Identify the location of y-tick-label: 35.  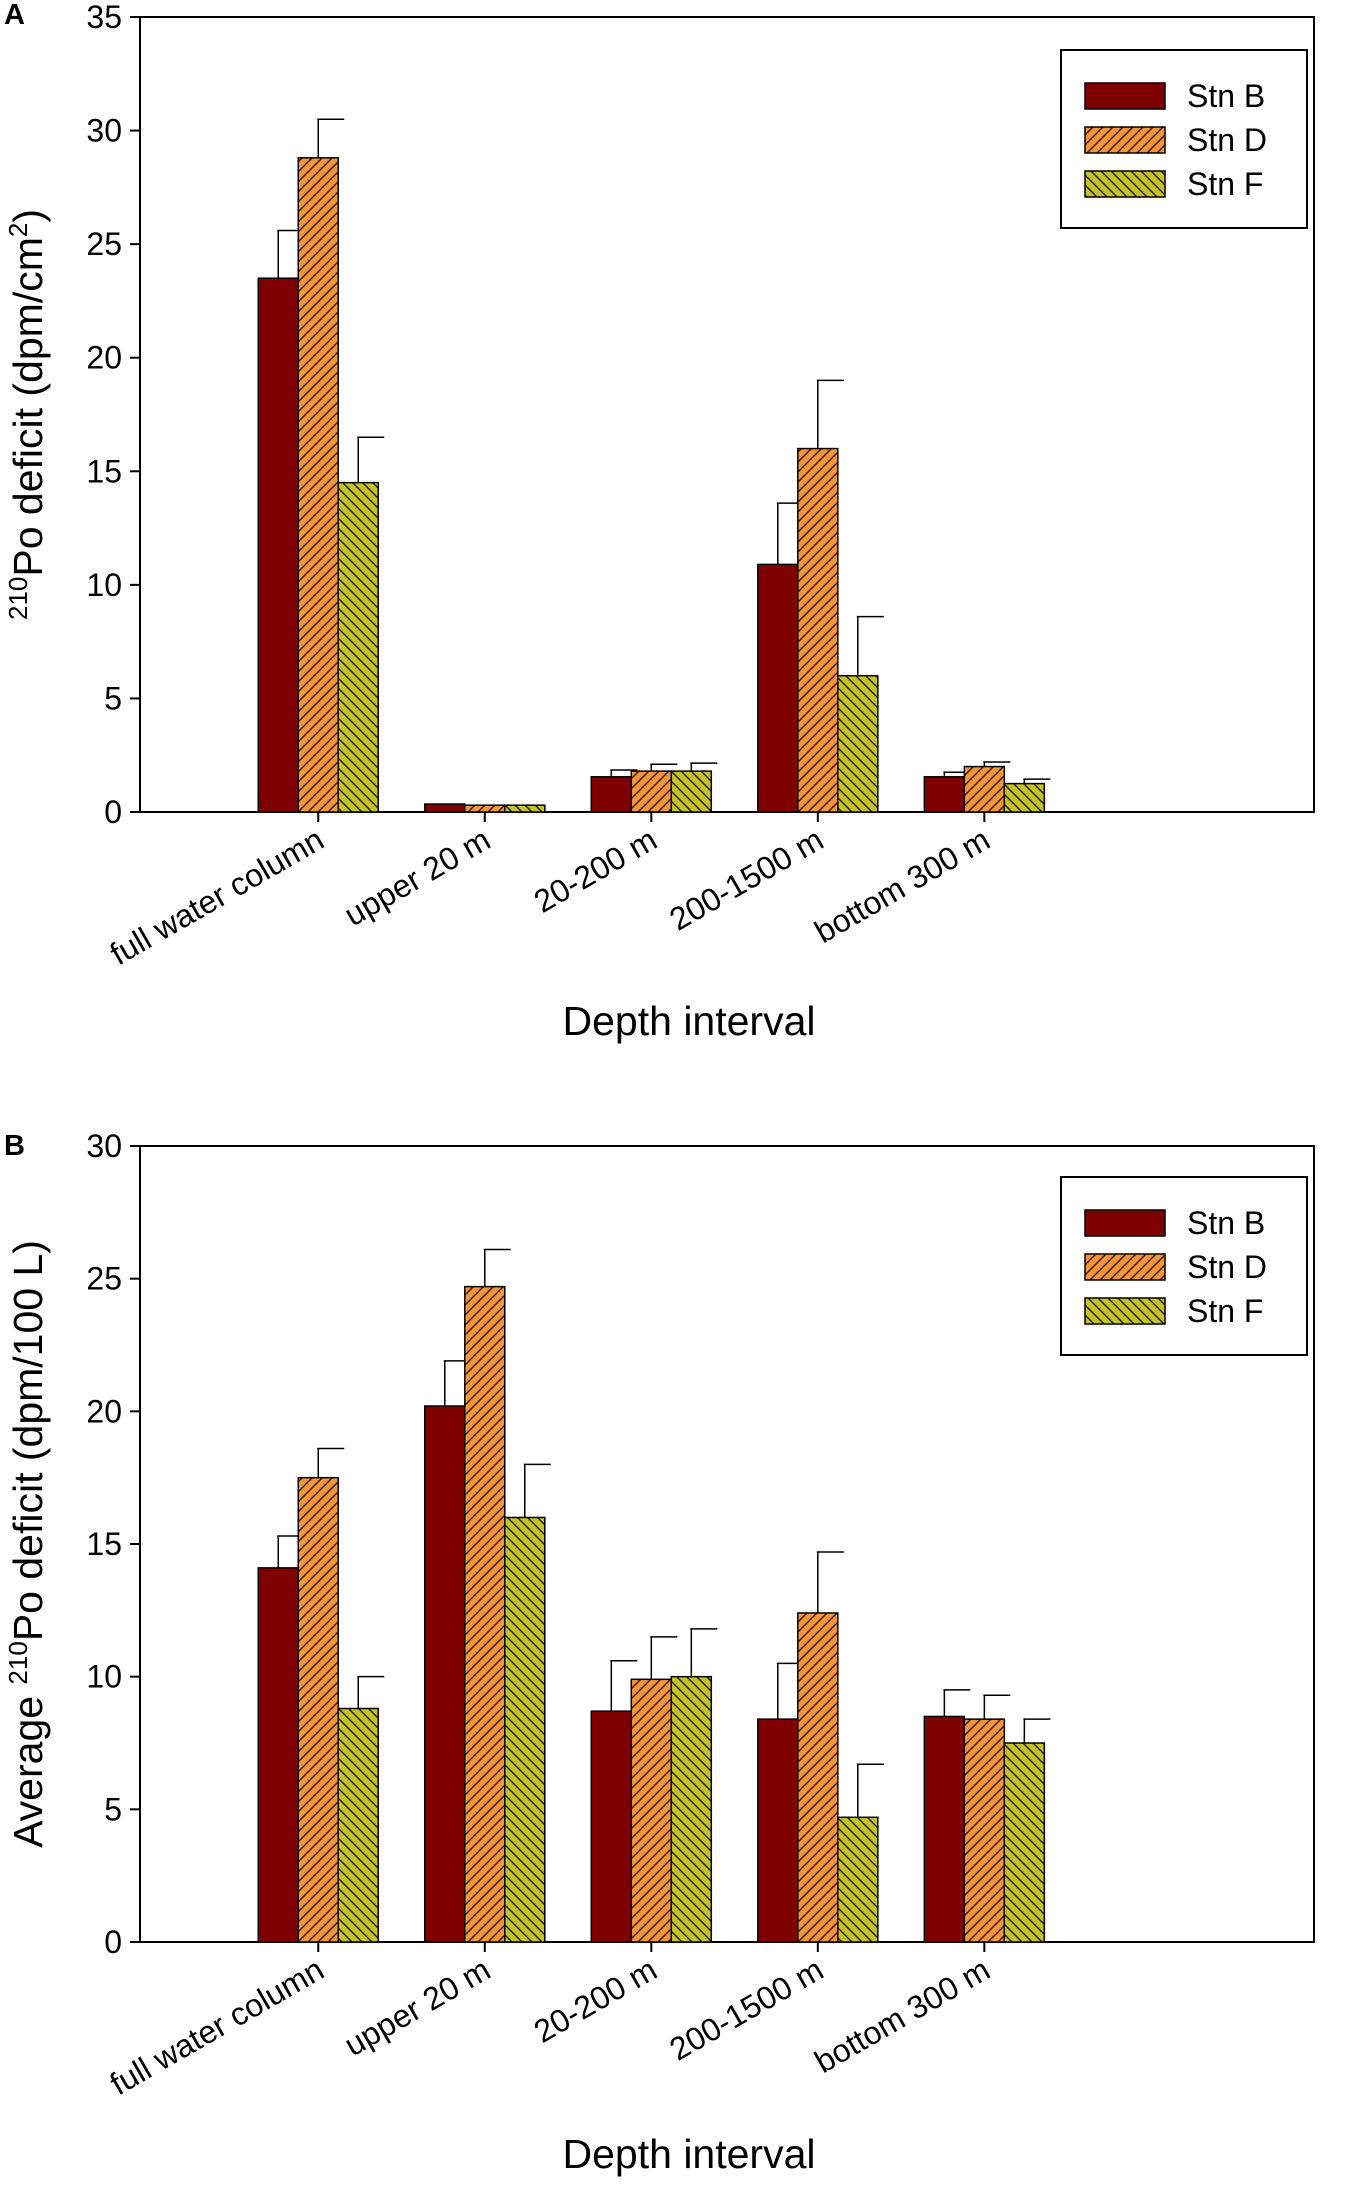
(104, 17).